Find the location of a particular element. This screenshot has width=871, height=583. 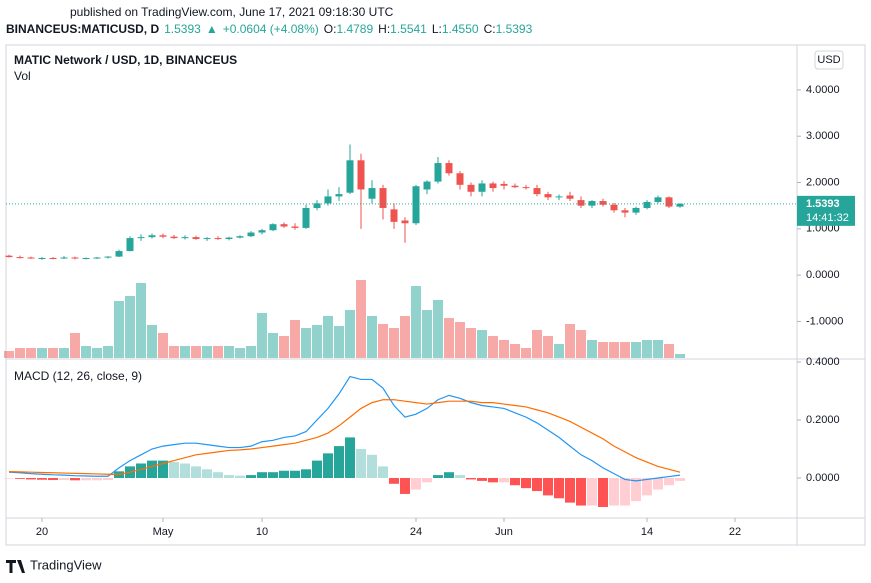

x-tick-label: 14 is located at coordinates (647, 532).